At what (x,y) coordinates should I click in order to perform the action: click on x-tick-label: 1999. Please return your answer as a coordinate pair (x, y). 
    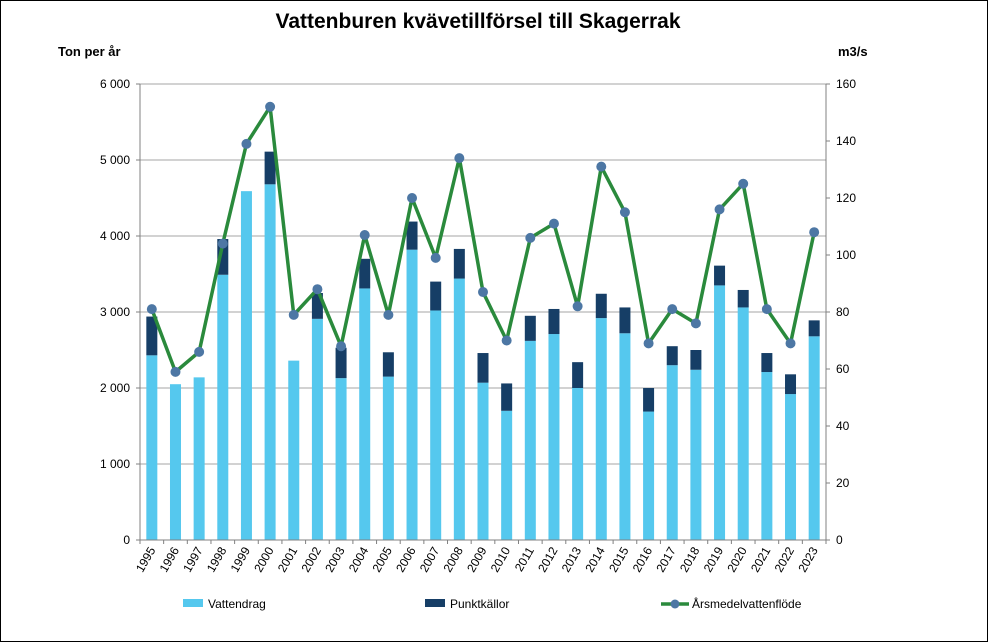
    Looking at the image, I should click on (241, 559).